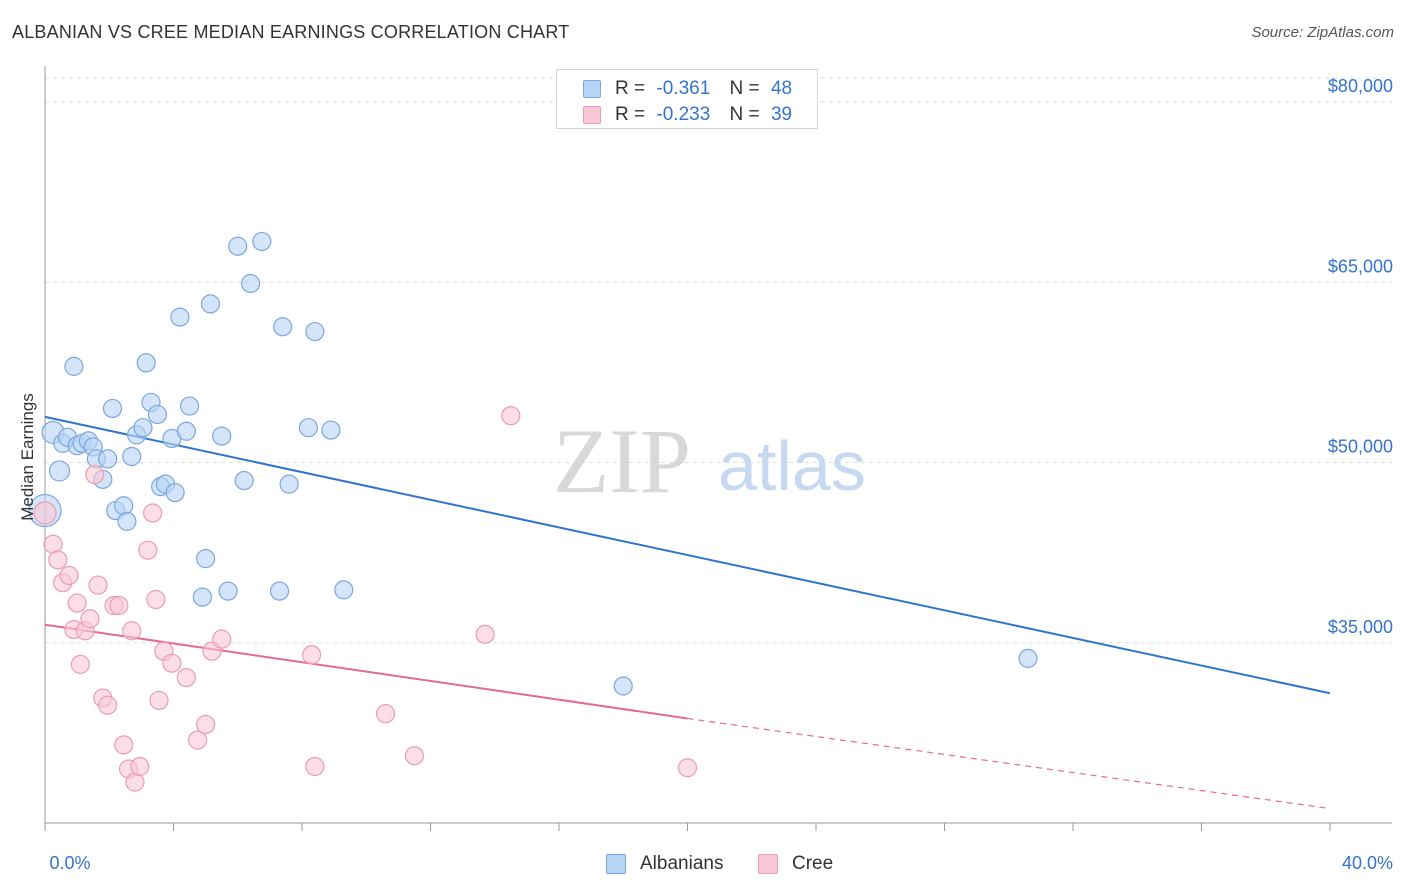  Describe the element at coordinates (792, 466) in the screenshot. I see `watermark-atlas: atlas` at that location.